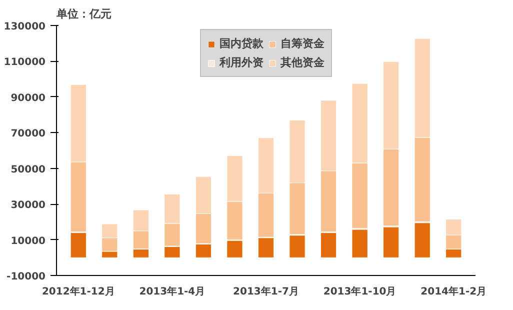 The height and width of the screenshot is (310, 513). I want to click on y-axis-title: 单位：亿元, so click(84, 14).